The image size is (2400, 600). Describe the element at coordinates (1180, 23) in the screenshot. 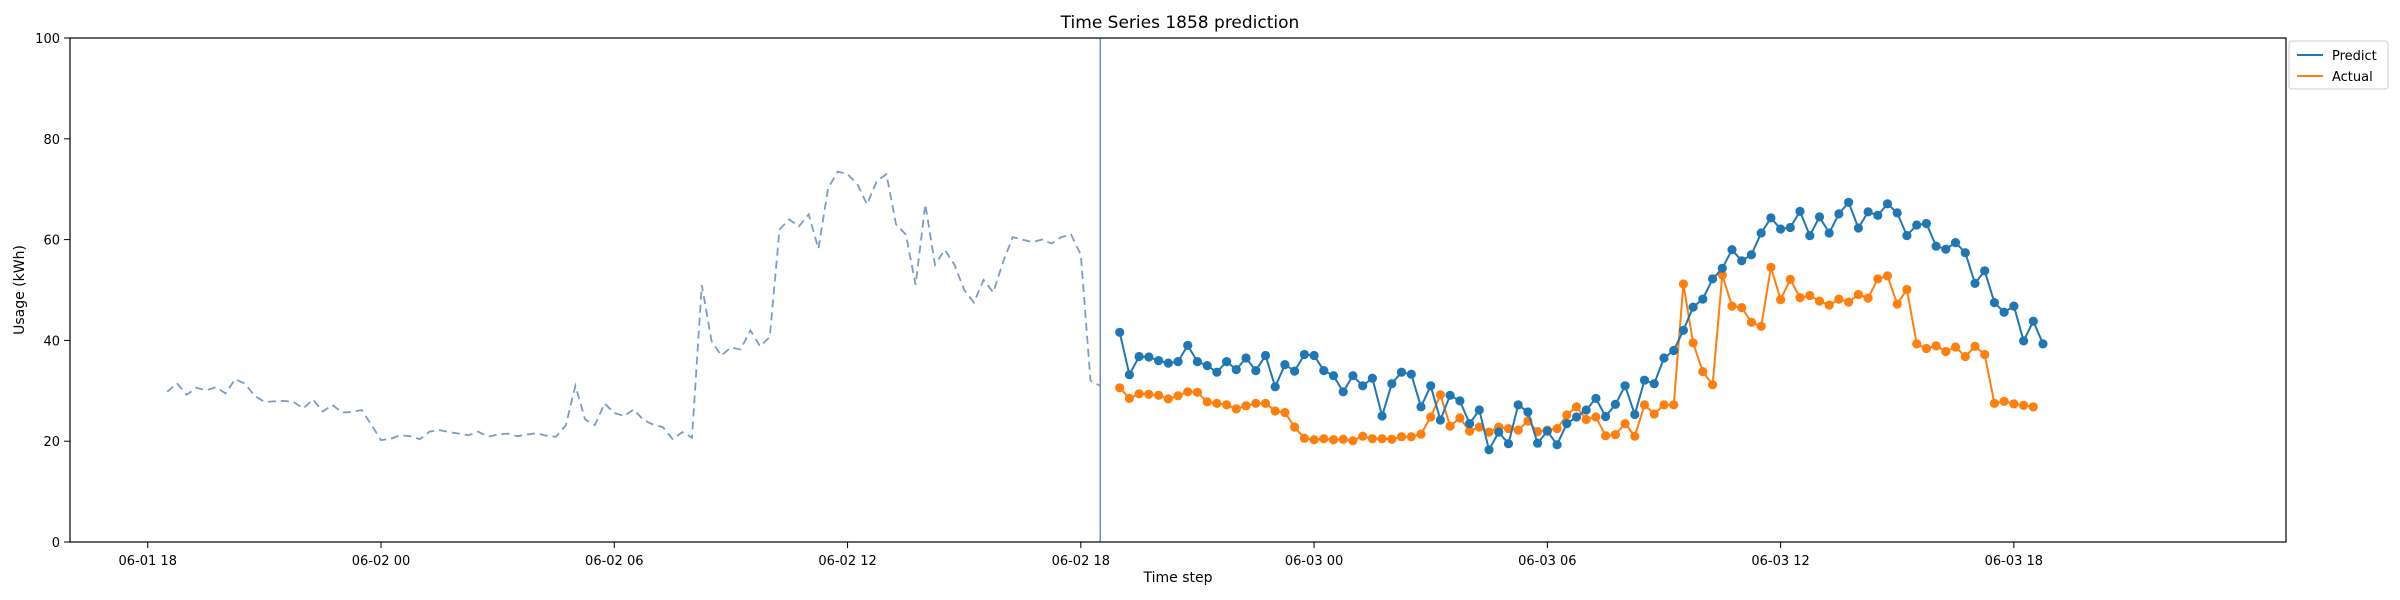

I see `chart-title: Time Series 1858 prediction` at that location.